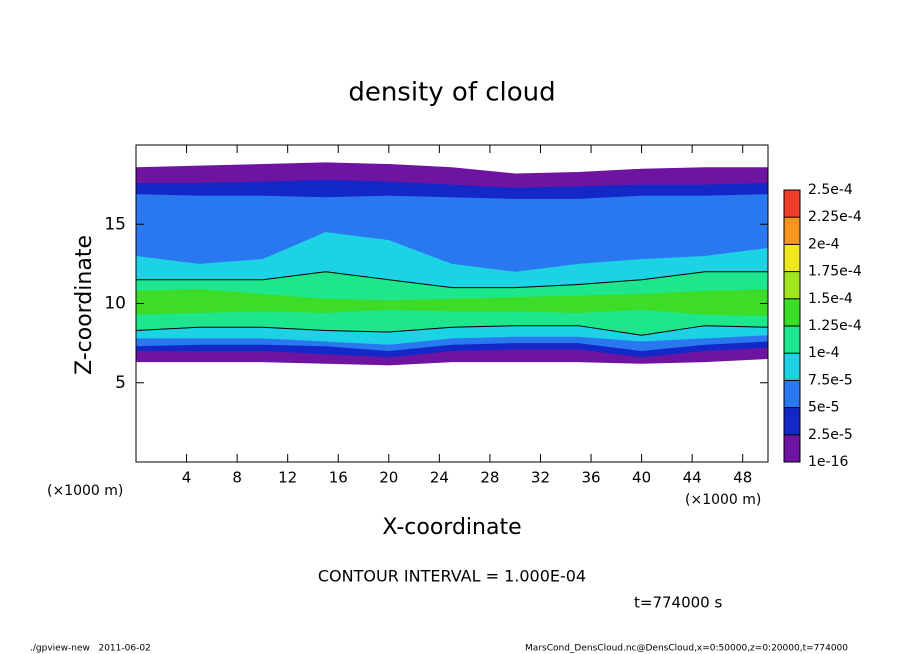 Image resolution: width=904 pixels, height=654 pixels. What do you see at coordinates (828, 462) in the screenshot?
I see `colorbar-label: 1e-16` at bounding box center [828, 462].